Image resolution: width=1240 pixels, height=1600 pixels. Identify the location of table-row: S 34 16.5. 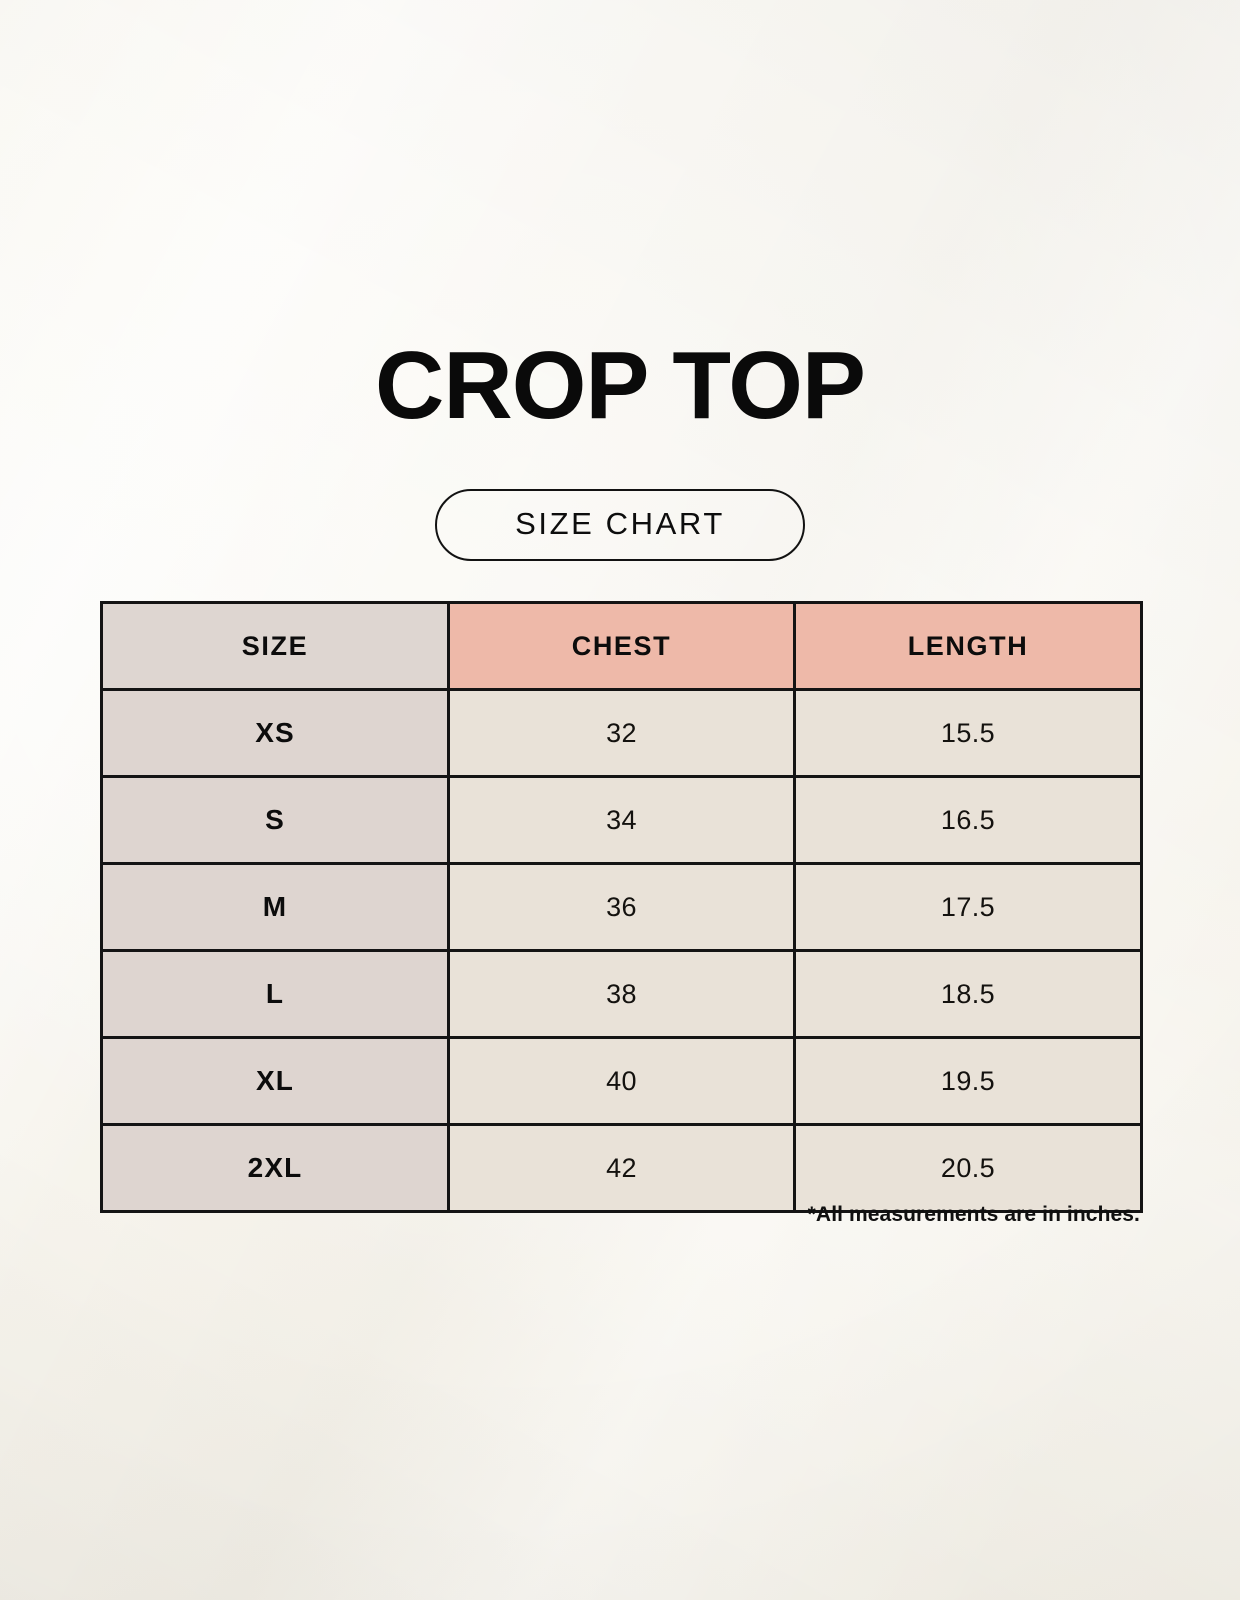
(621, 820).